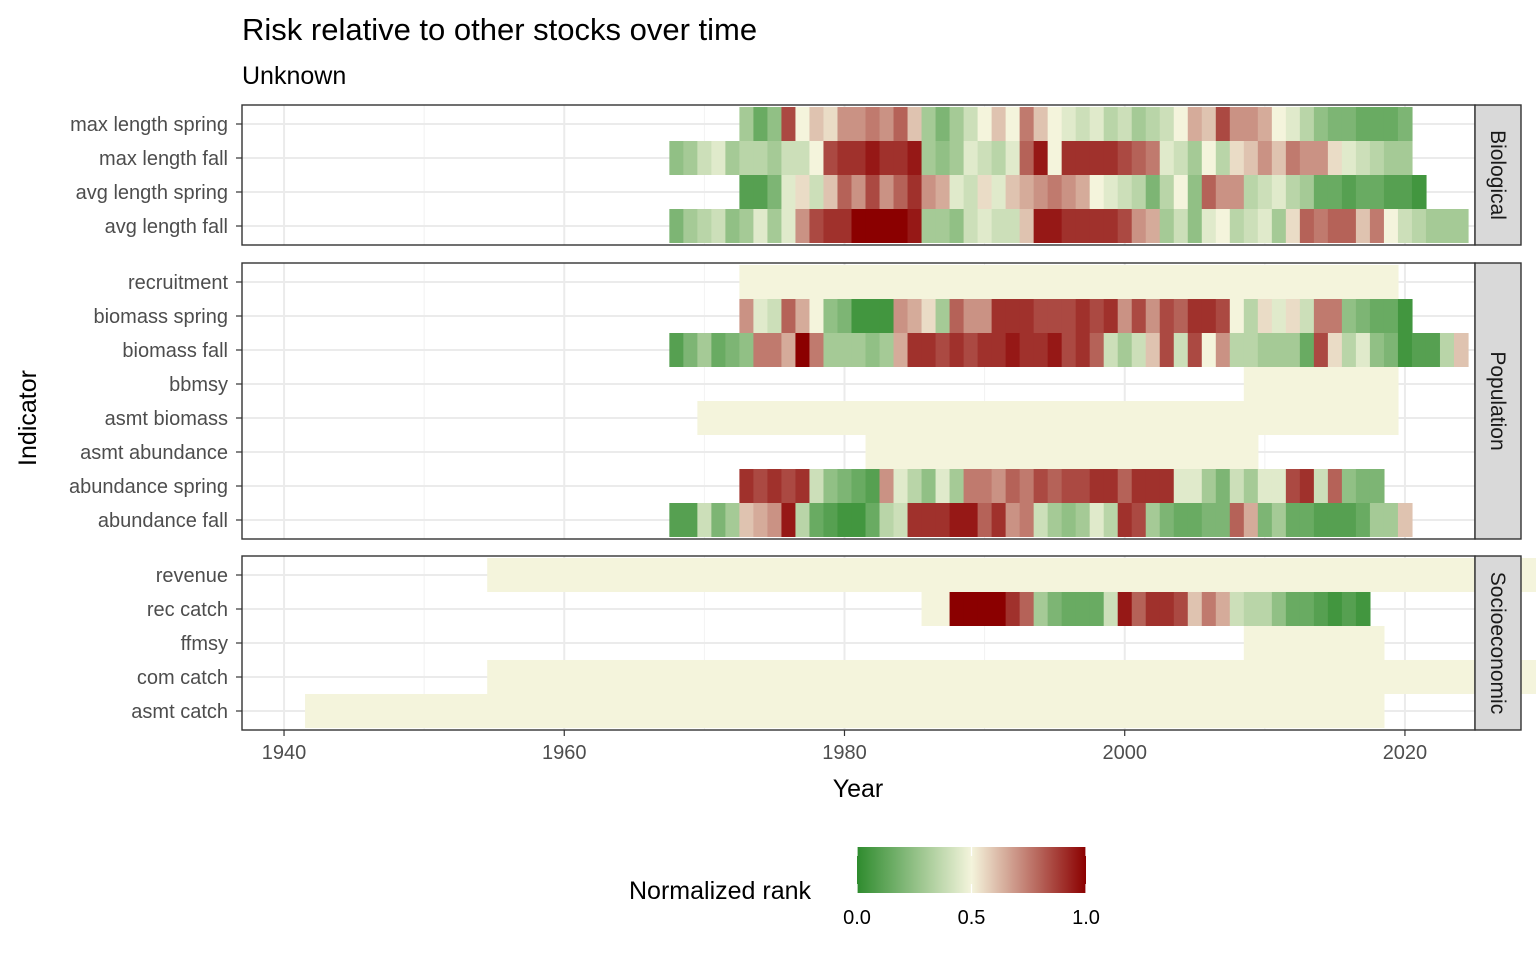 The height and width of the screenshot is (965, 1536). Describe the element at coordinates (175, 351) in the screenshot. I see `row-label: biomass fall` at that location.